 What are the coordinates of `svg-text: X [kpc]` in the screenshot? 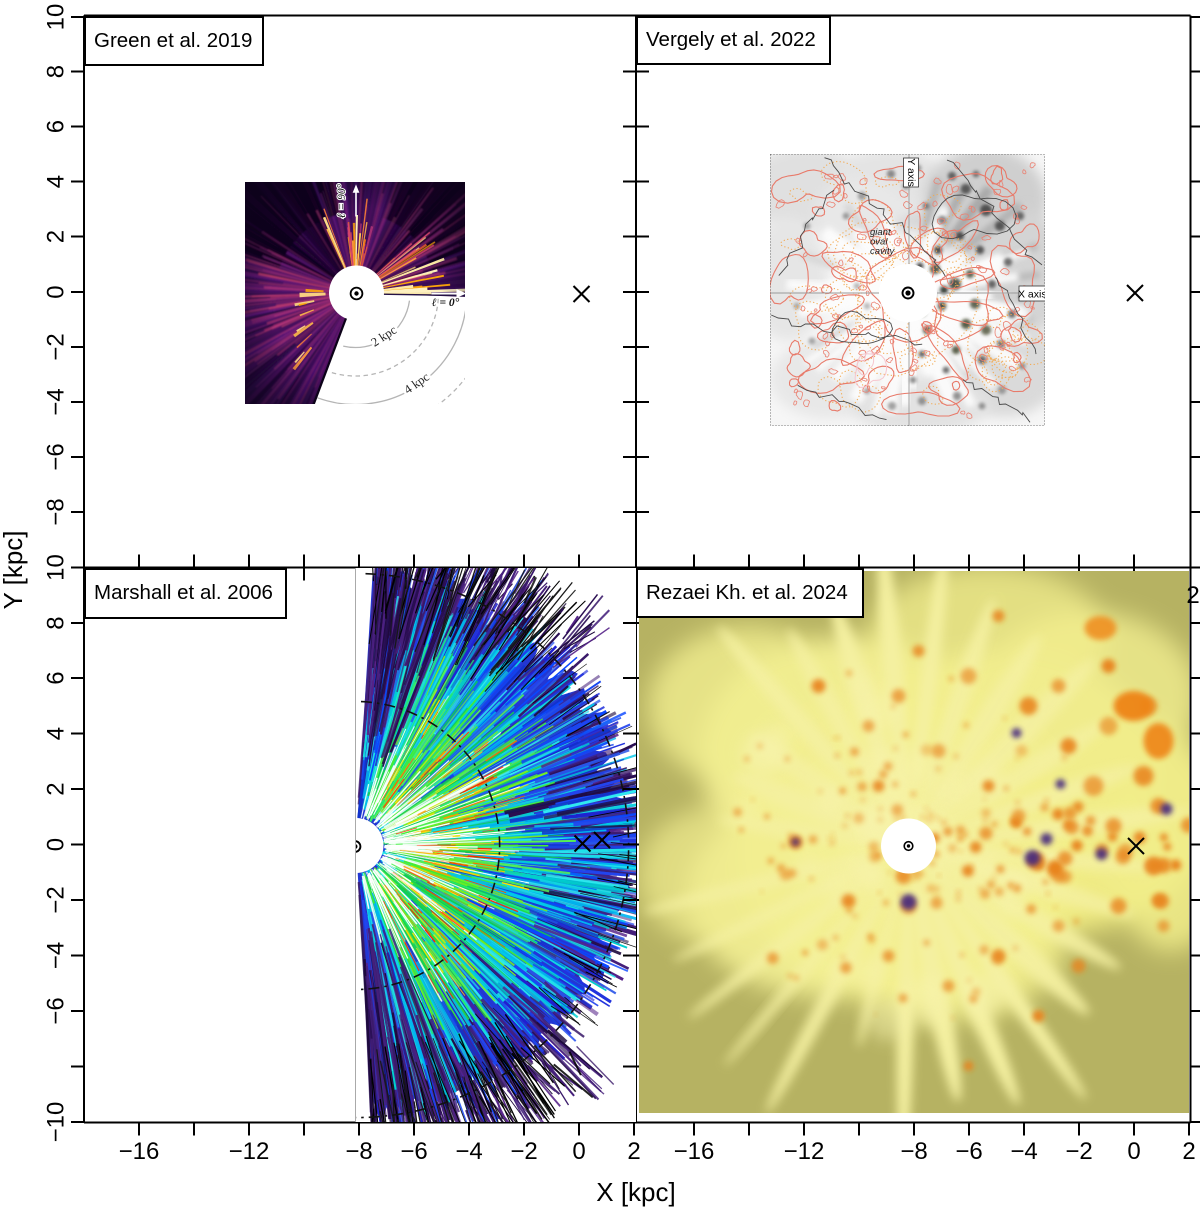 It's located at (635, 1192).